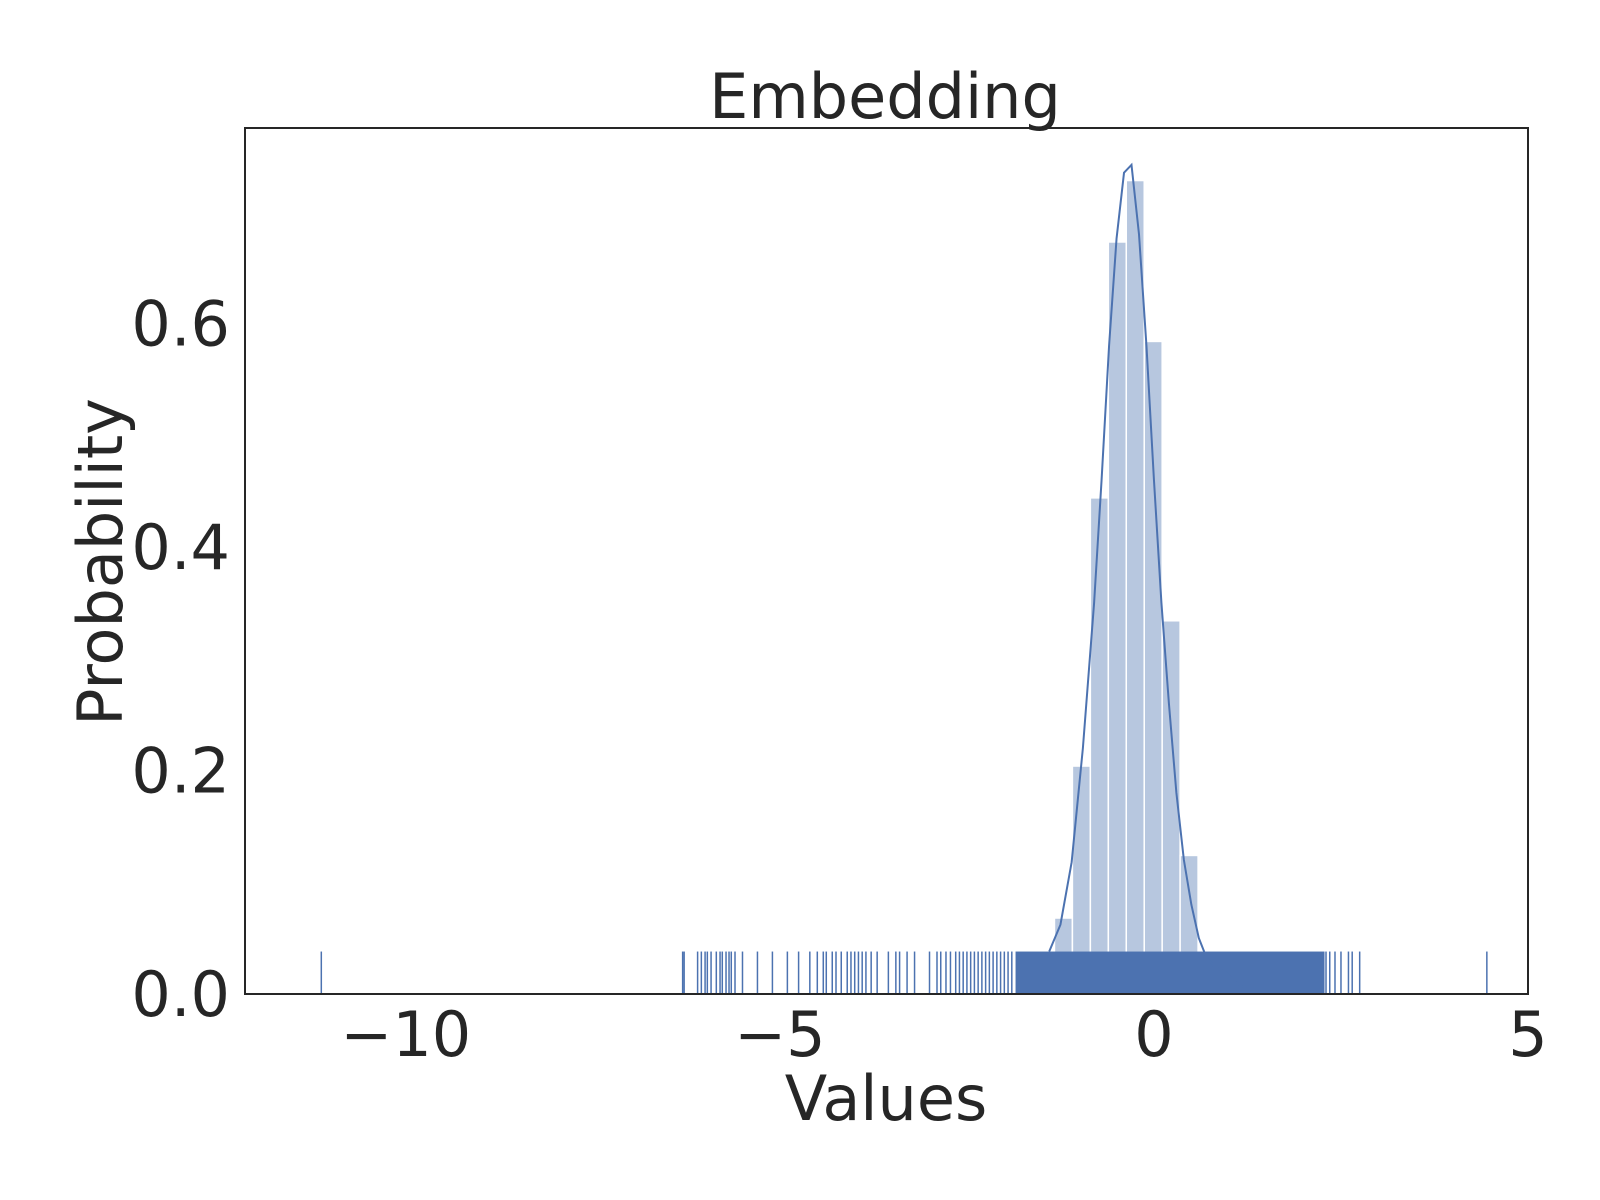 This screenshot has width=1600, height=1200. I want to click on rug-dense-band, so click(1170, 972).